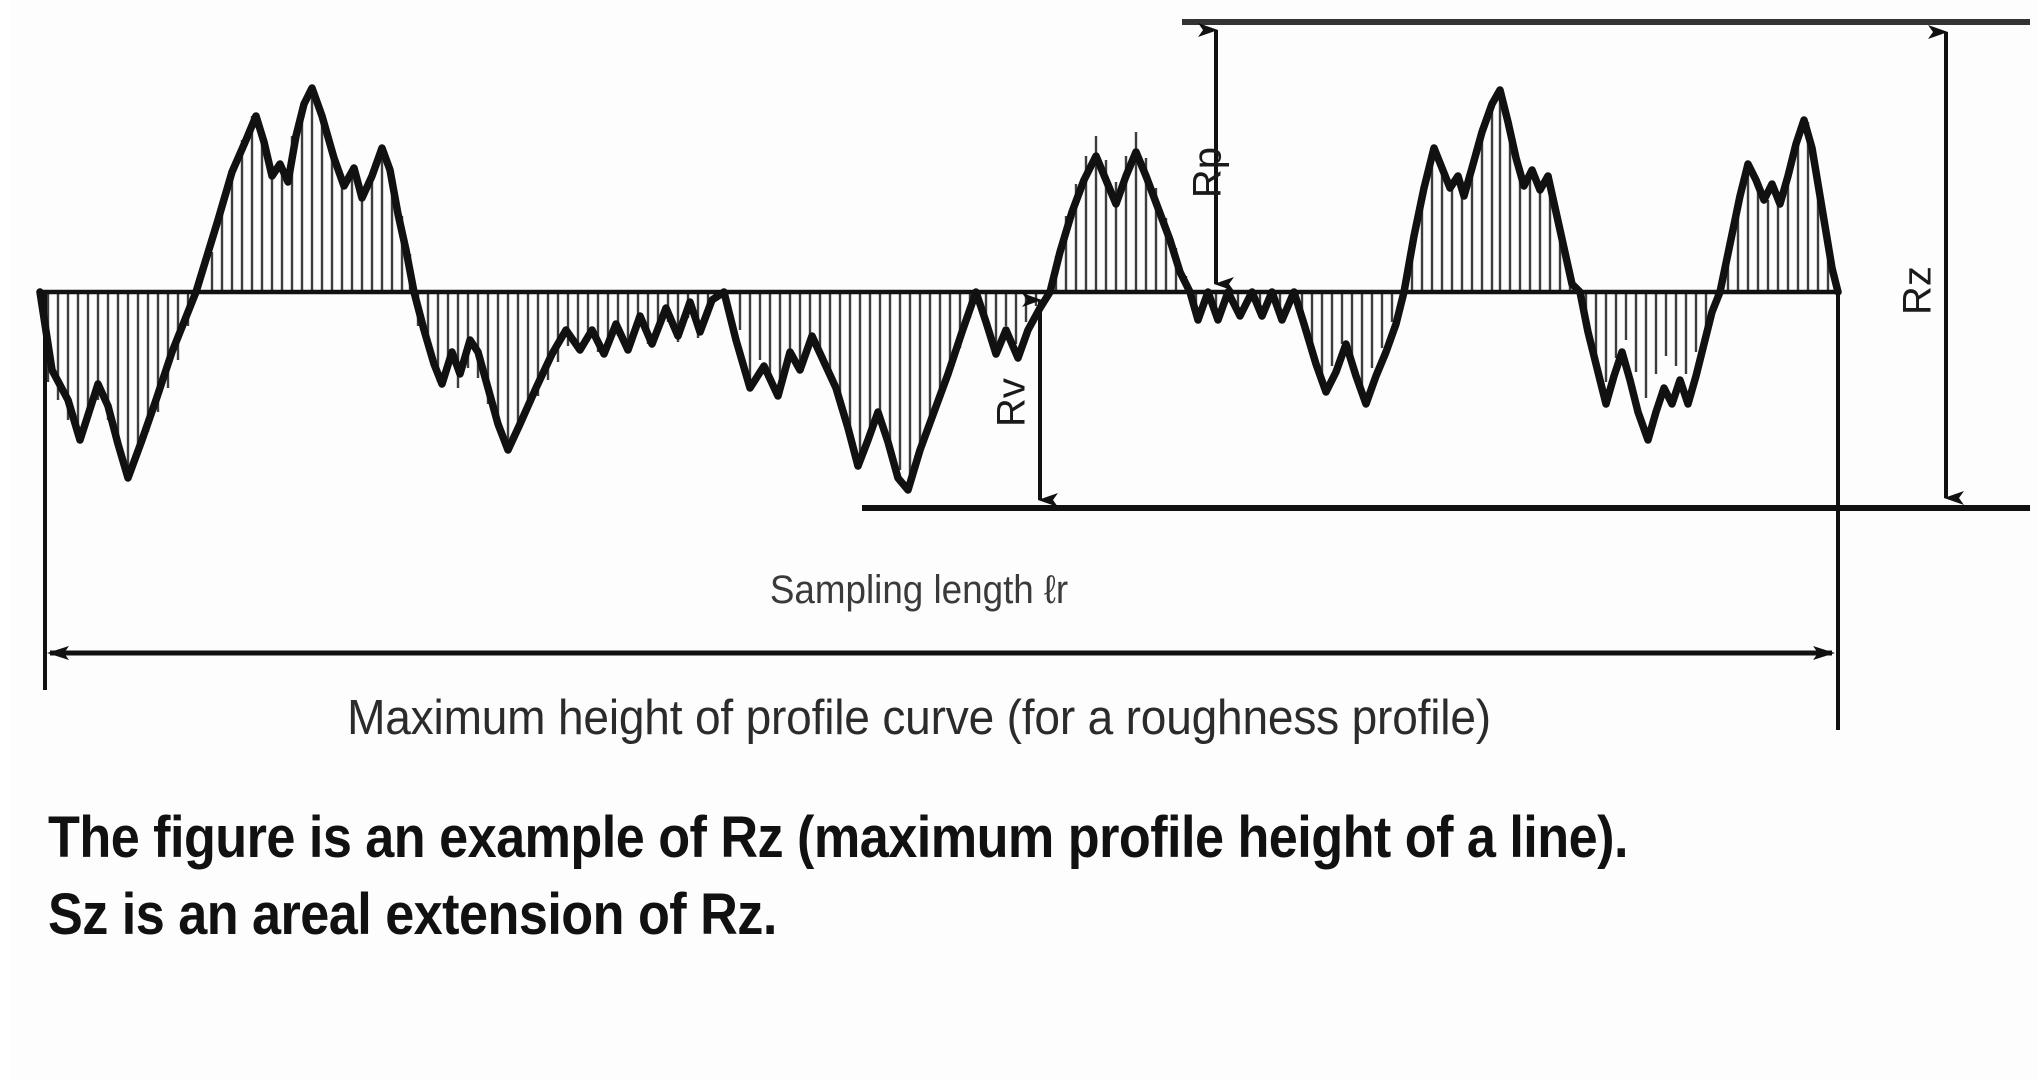 This screenshot has width=2038, height=1080. Describe the element at coordinates (412, 914) in the screenshot. I see `body-text-line-2: Sz is an areal extension of Rz.` at that location.